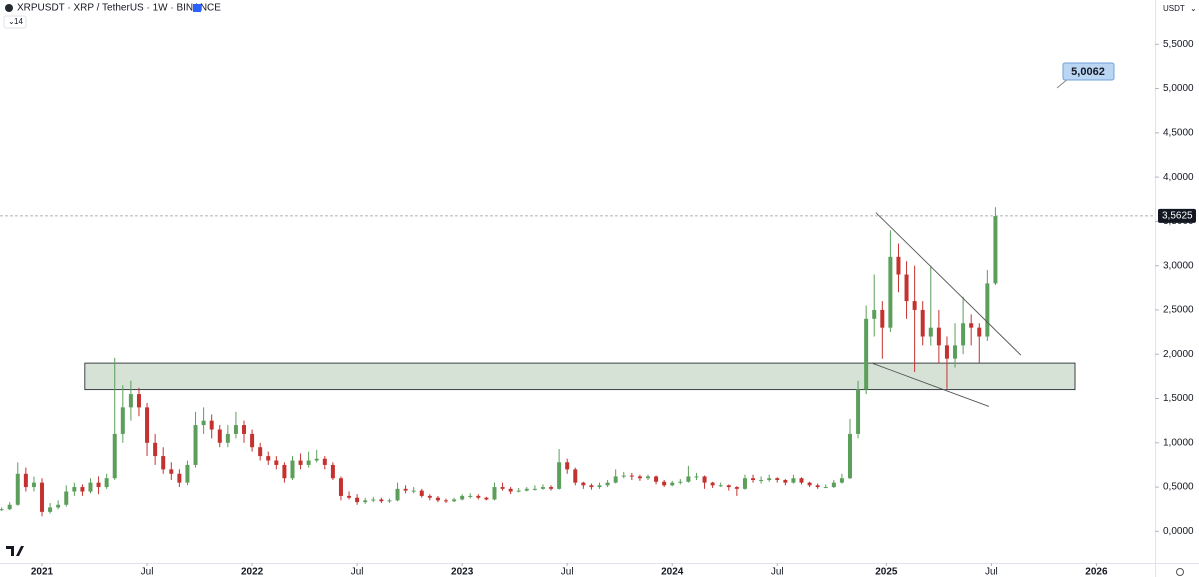 The width and height of the screenshot is (1199, 577). Describe the element at coordinates (1193, 8) in the screenshot. I see `currency-dropdown: ⌄` at that location.